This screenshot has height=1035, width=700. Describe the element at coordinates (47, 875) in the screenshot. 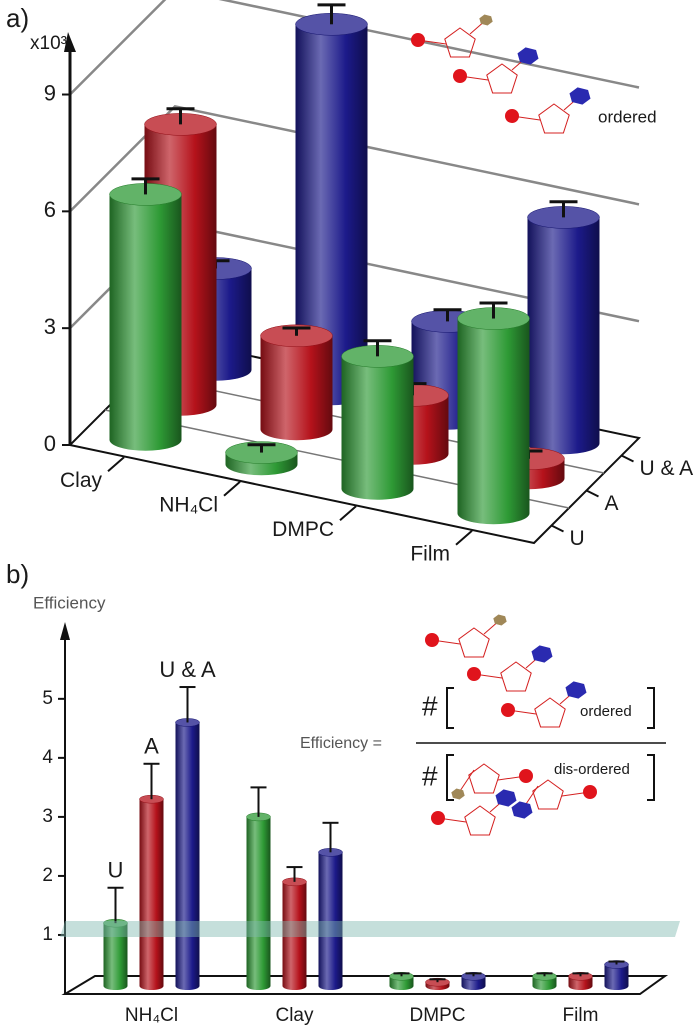

I see `y-tick-label: 2` at that location.